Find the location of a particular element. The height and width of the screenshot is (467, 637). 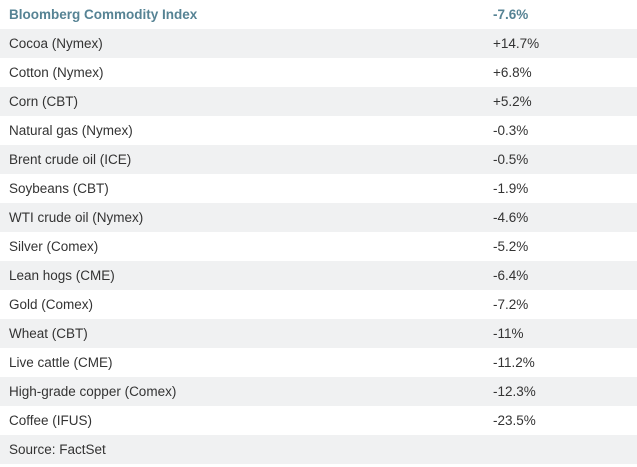

table-row: Coffee (IFUS) -23.5% is located at coordinates (318, 420).